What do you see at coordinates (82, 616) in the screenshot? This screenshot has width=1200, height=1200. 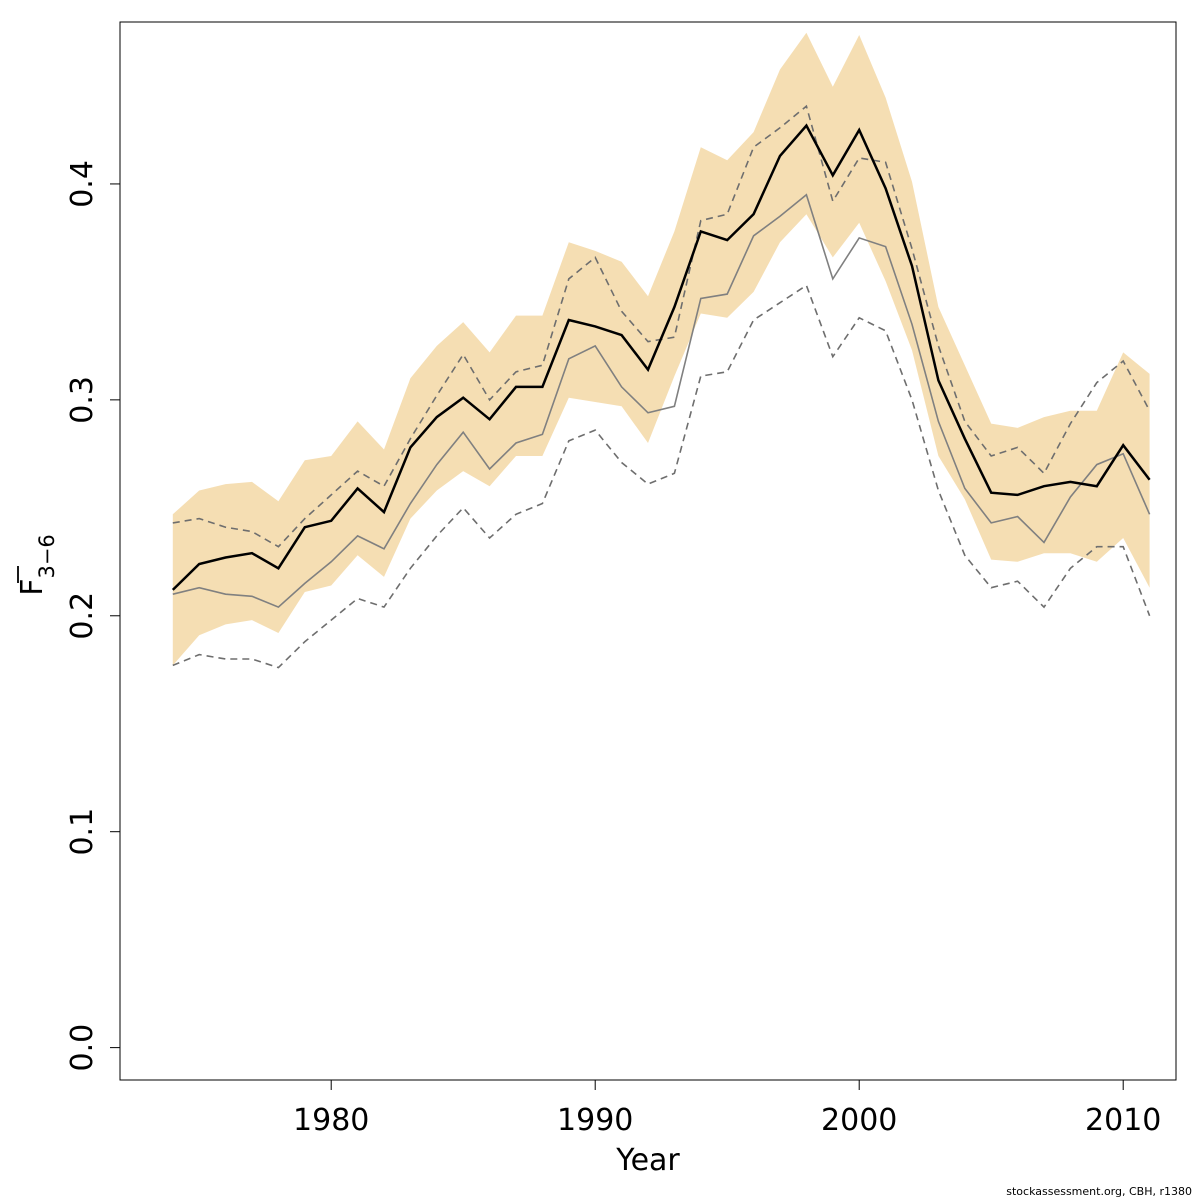 I see `y-tick-label: 0.2` at bounding box center [82, 616].